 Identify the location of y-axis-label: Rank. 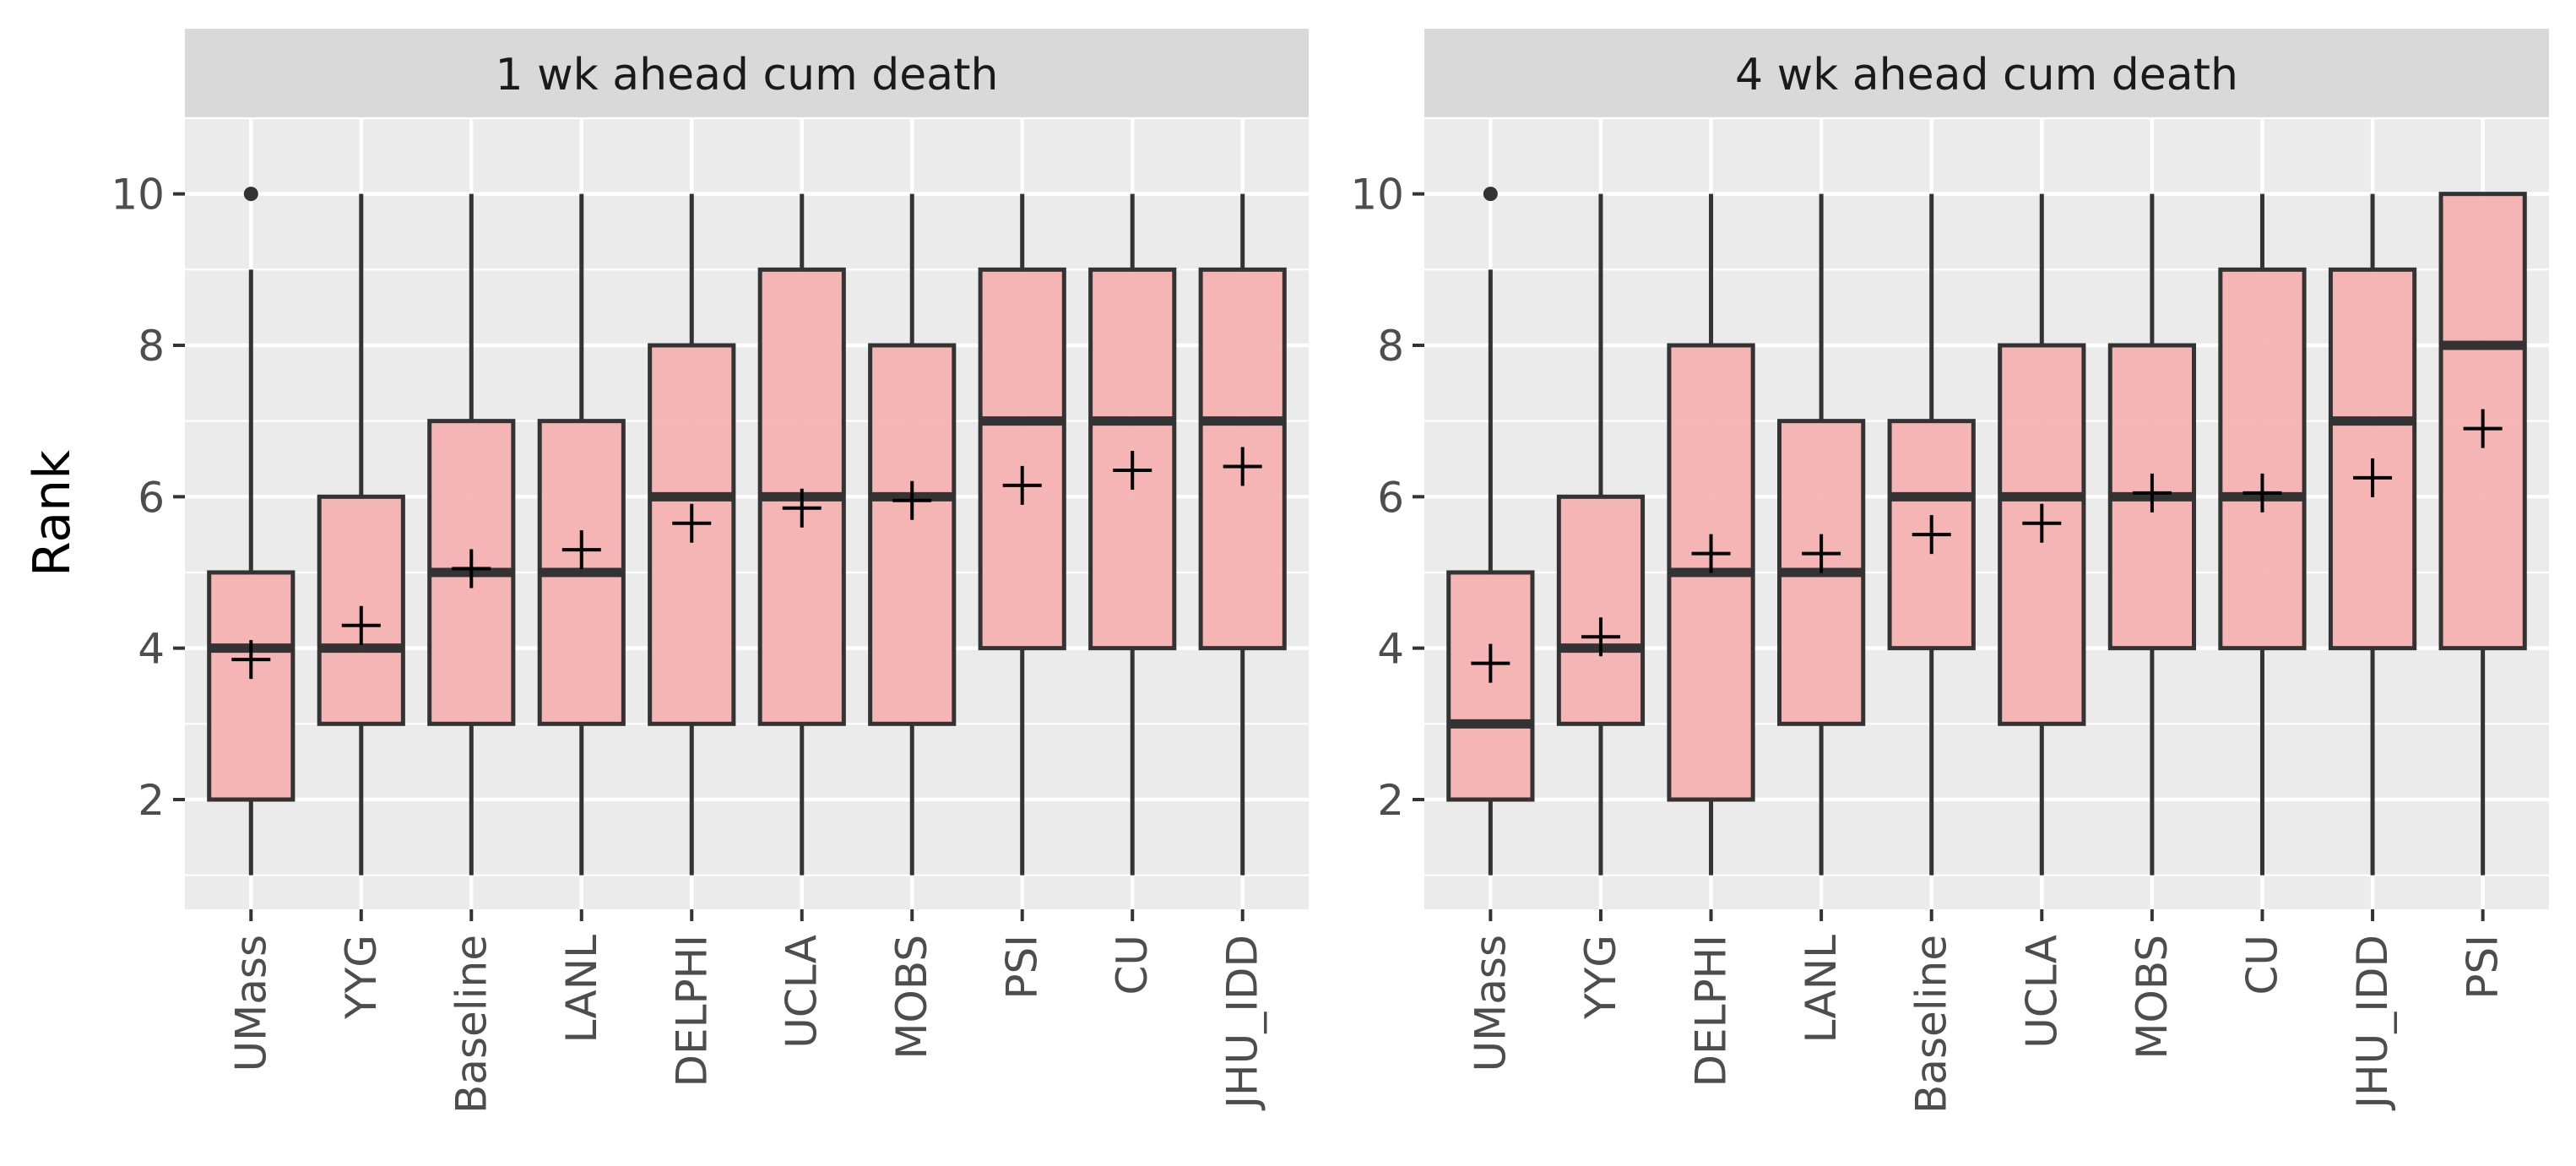
(53, 513).